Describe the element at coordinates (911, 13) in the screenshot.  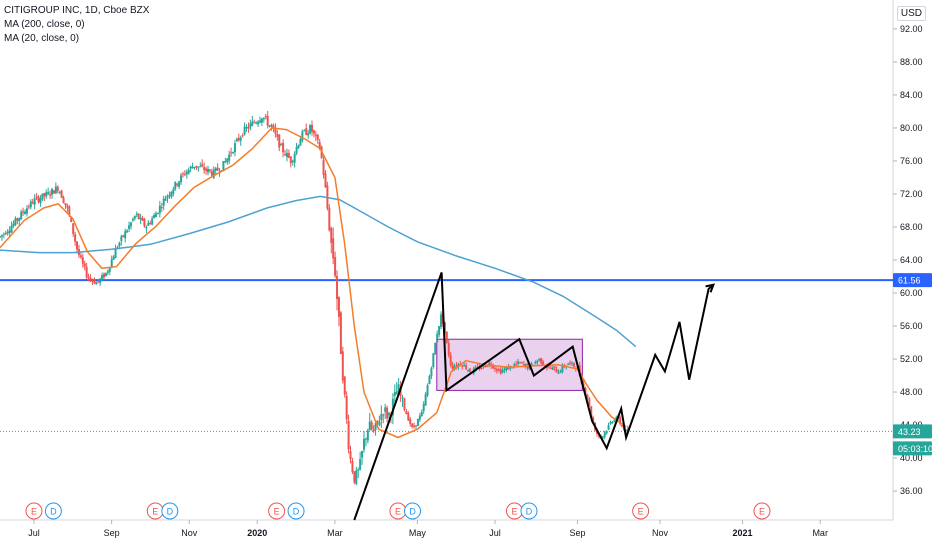
I see `currency-label: USD` at that location.